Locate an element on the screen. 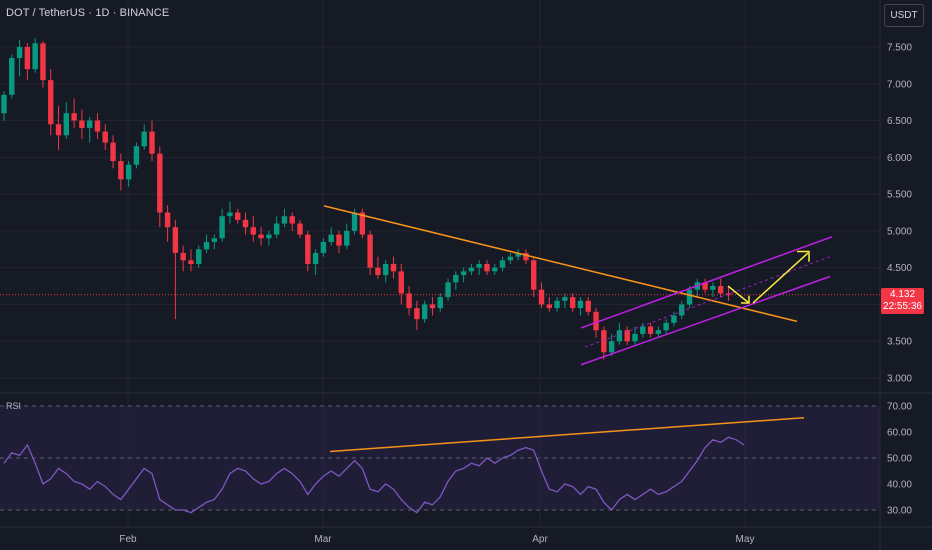 This screenshot has width=932, height=550. price-tick-label: 4.500 is located at coordinates (899, 268).